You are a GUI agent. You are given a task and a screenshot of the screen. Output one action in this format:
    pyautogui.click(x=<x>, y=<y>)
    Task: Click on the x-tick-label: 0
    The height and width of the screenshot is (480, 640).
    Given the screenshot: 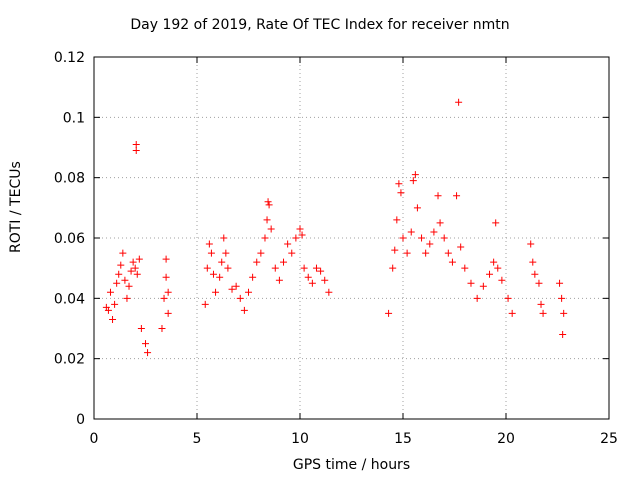 What is the action you would take?
    pyautogui.click(x=94, y=439)
    